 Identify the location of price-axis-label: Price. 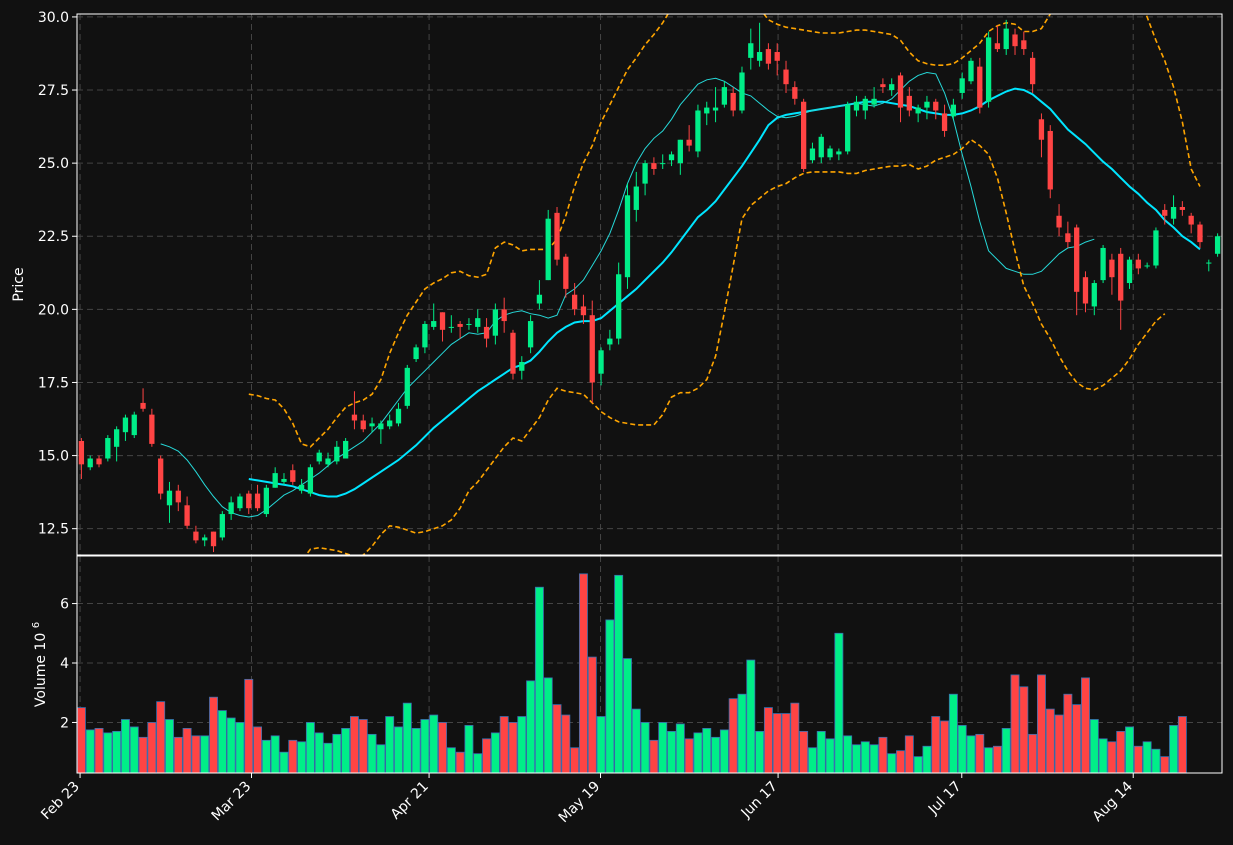
(19, 284).